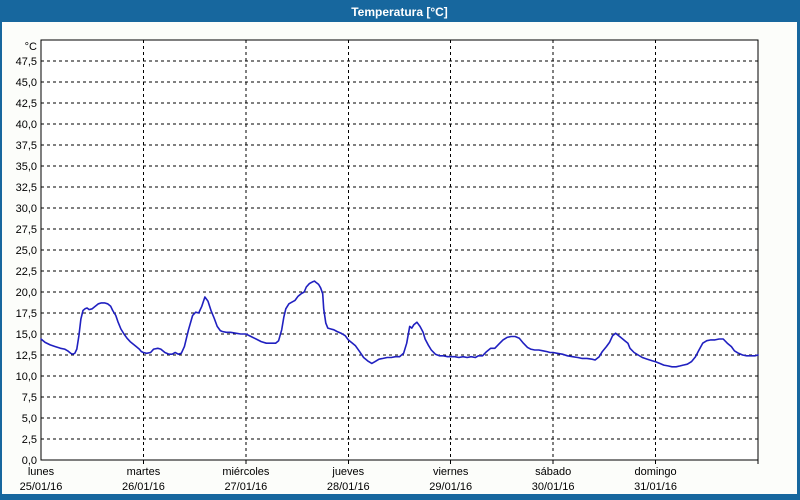 The width and height of the screenshot is (800, 500). I want to click on day-date-label: 30/01/16, so click(553, 487).